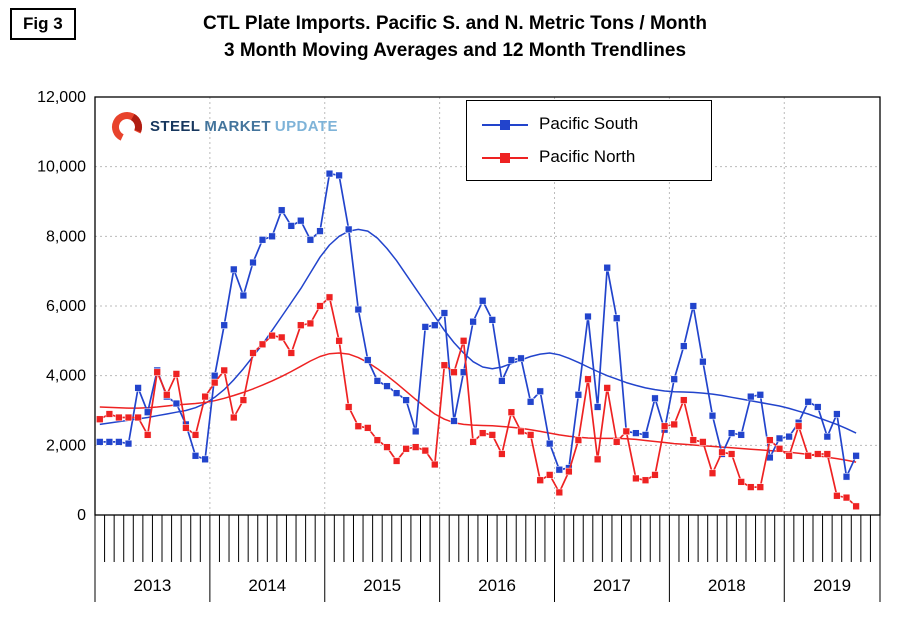  What do you see at coordinates (306, 126) in the screenshot?
I see `logo-word-update: UPDATE` at bounding box center [306, 126].